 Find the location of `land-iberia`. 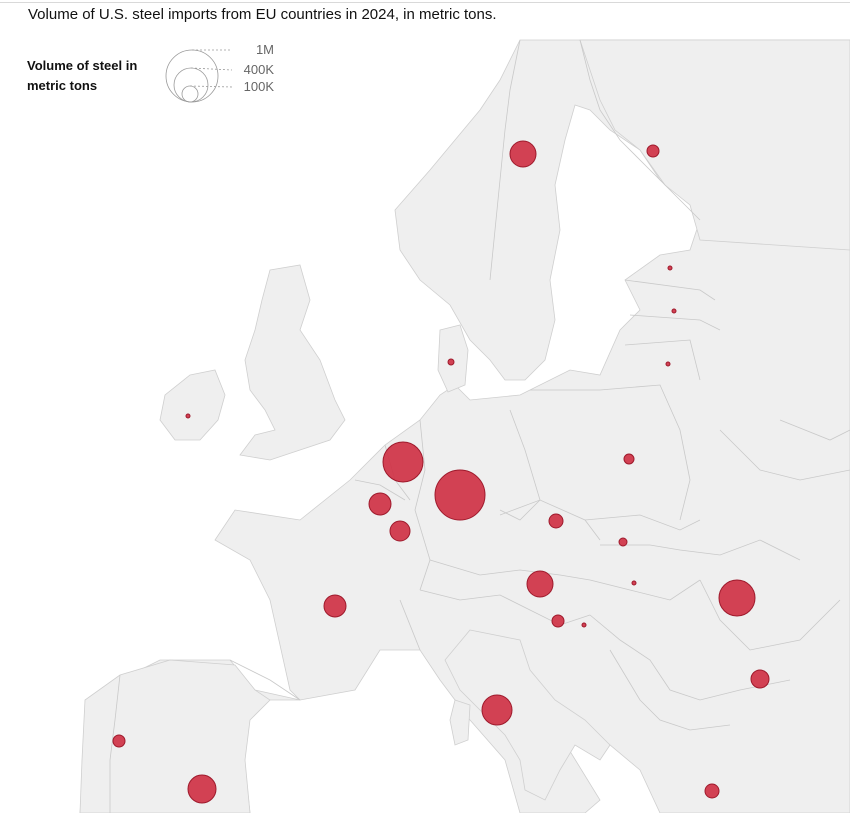

land-iberia is located at coordinates (175, 736).